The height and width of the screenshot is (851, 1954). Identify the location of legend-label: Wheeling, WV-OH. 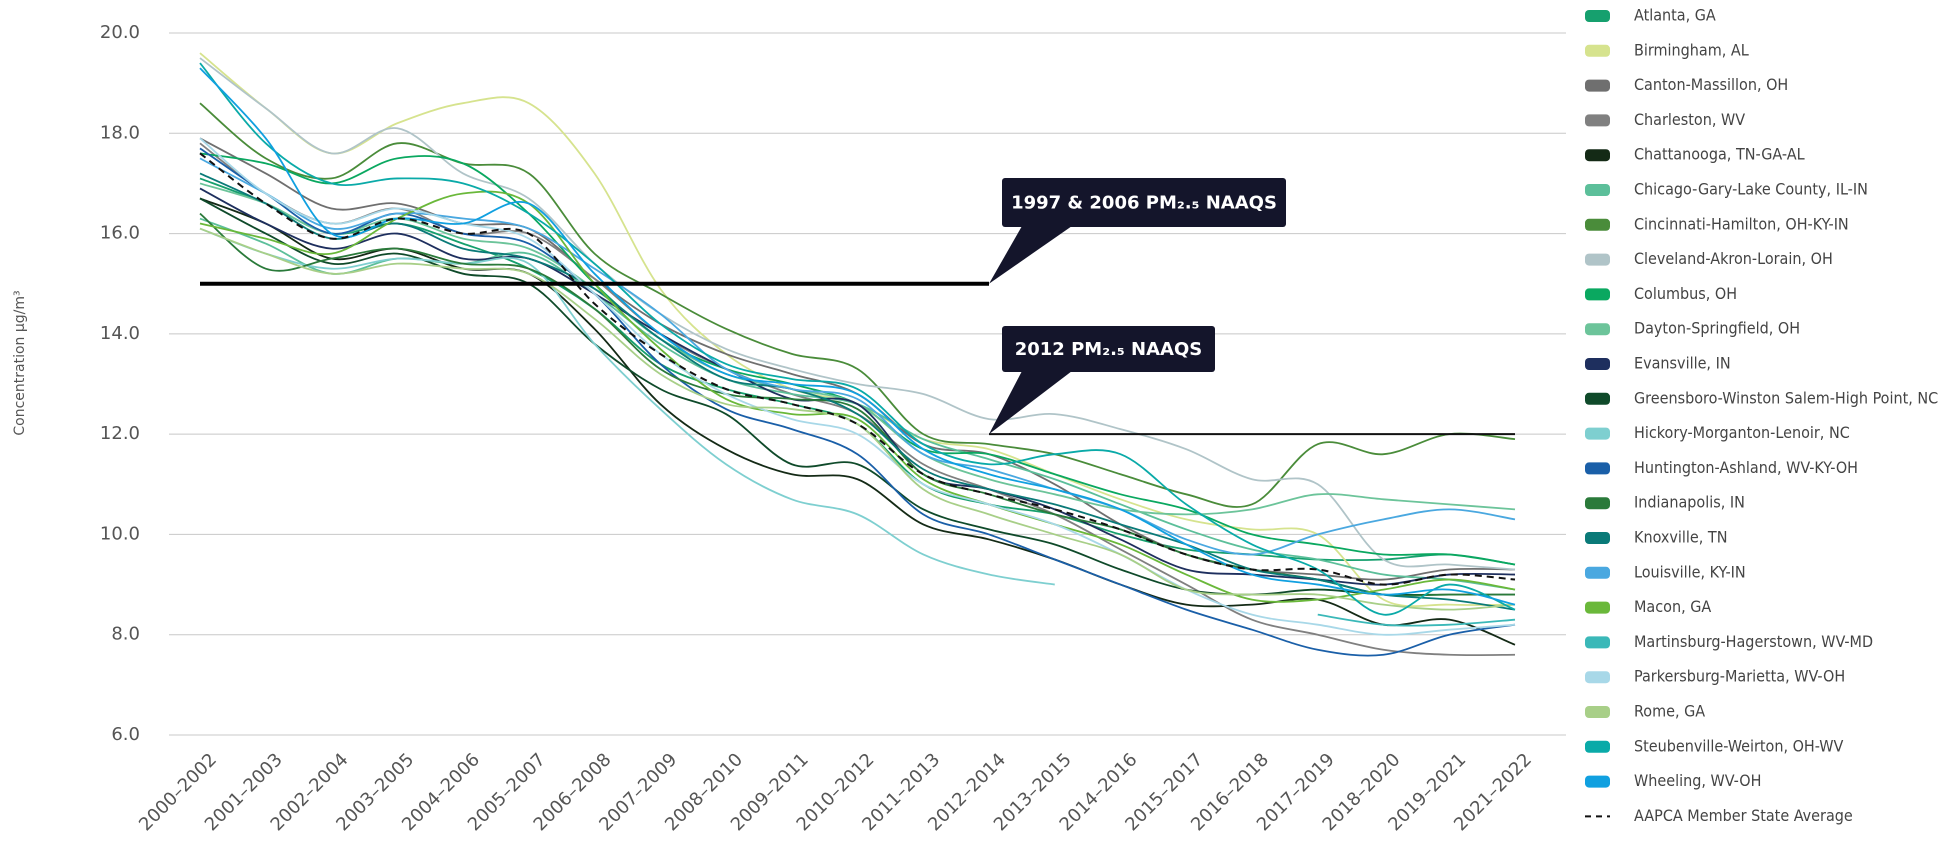
(1697, 780).